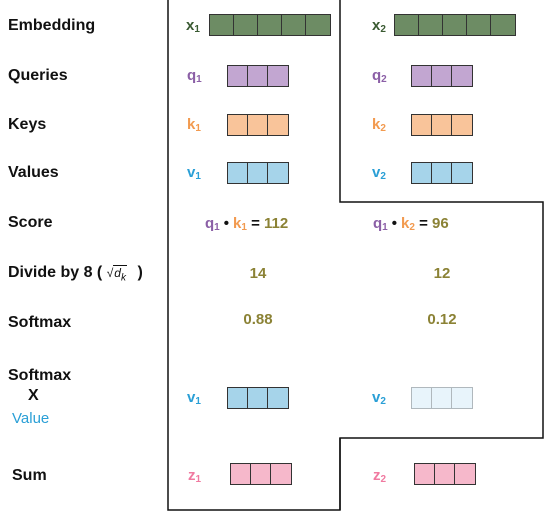  I want to click on score-2-q-sub: 1, so click(385, 227).